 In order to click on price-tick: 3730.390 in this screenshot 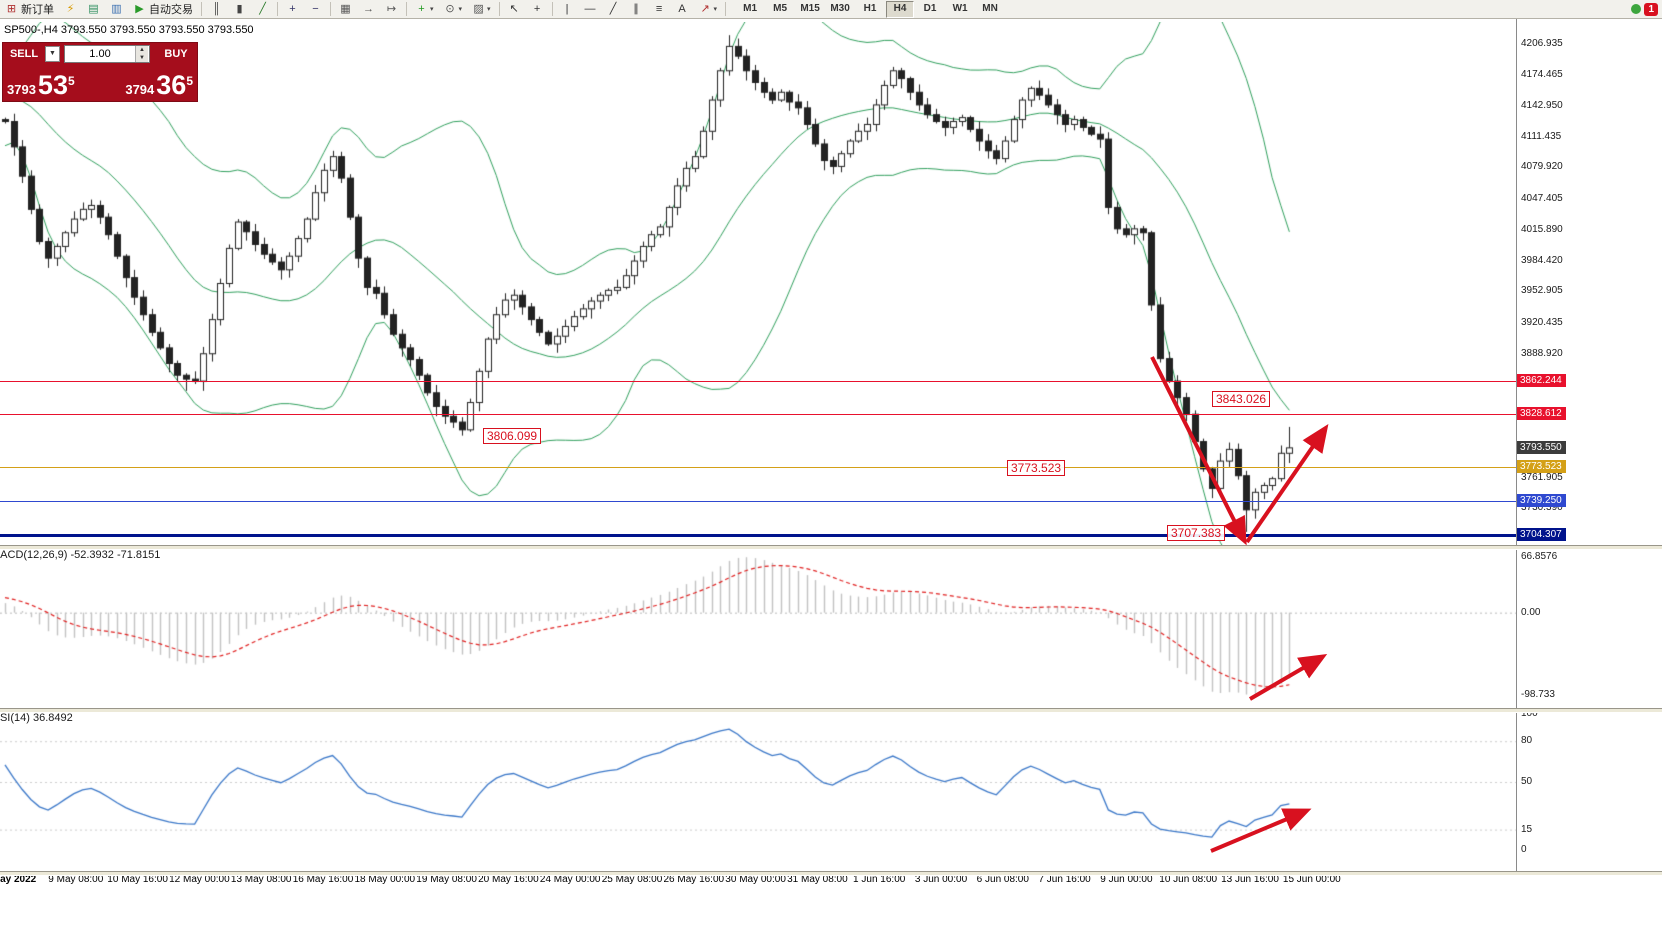, I will do `click(1542, 508)`.